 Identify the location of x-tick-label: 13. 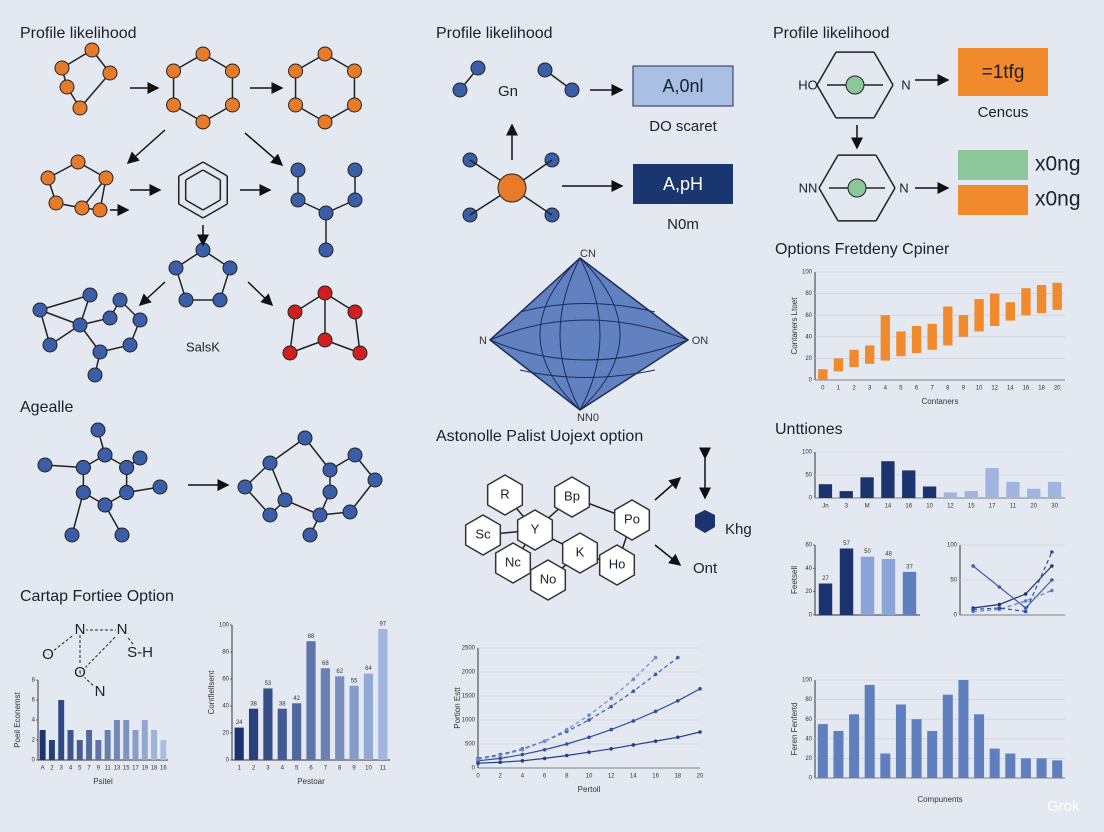
(117, 769).